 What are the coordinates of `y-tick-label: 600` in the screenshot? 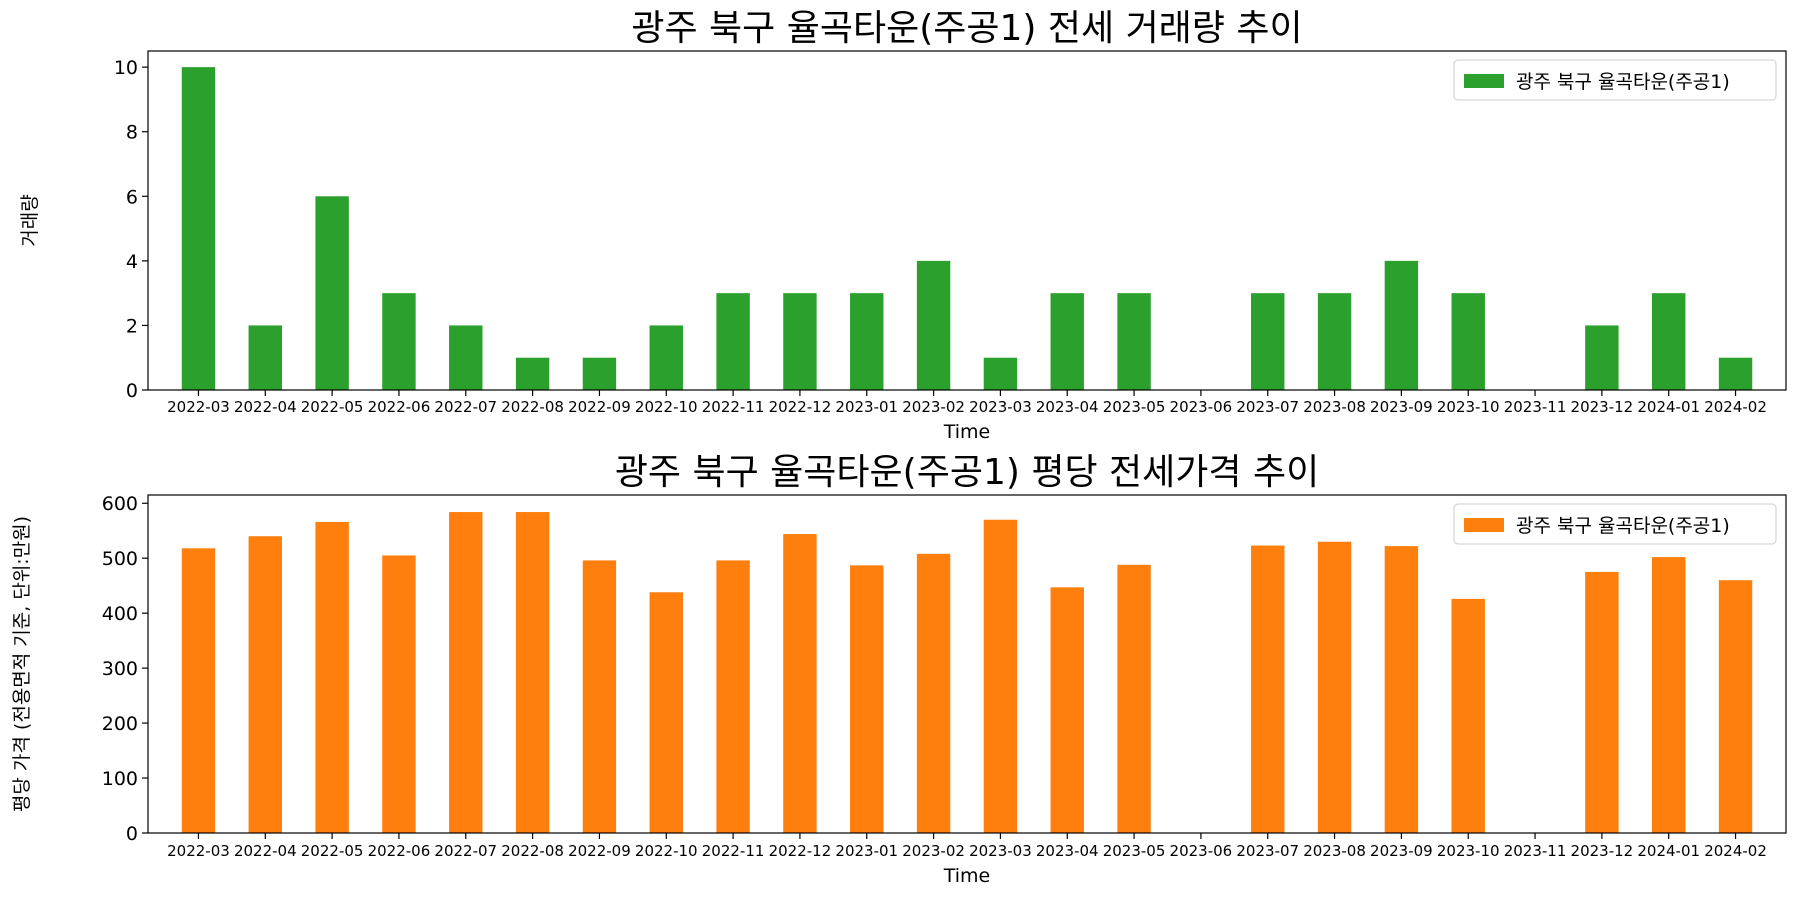 It's located at (120, 504).